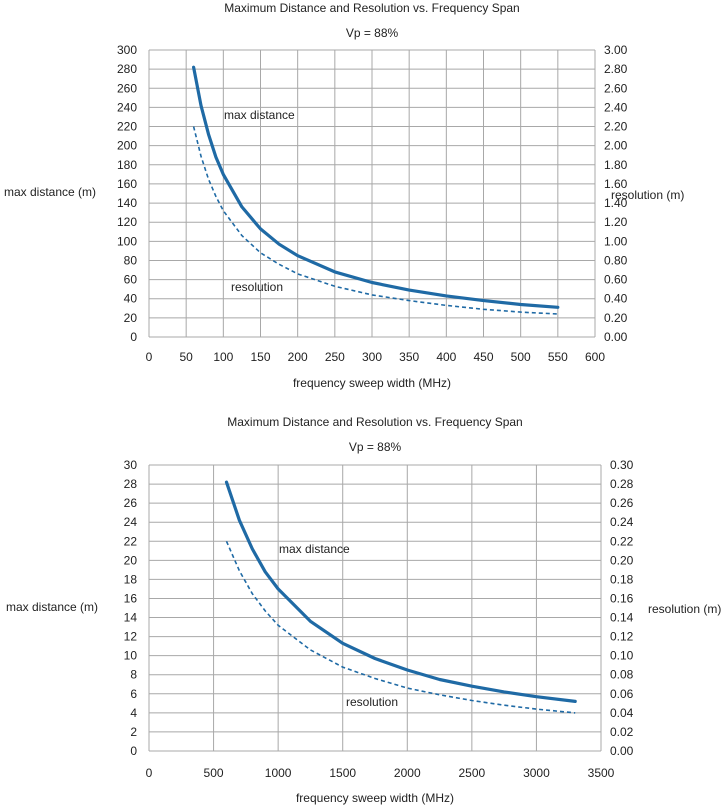 Image resolution: width=725 pixels, height=806 pixels. Describe the element at coordinates (127, 50) in the screenshot. I see `y-tick-label: 300` at that location.